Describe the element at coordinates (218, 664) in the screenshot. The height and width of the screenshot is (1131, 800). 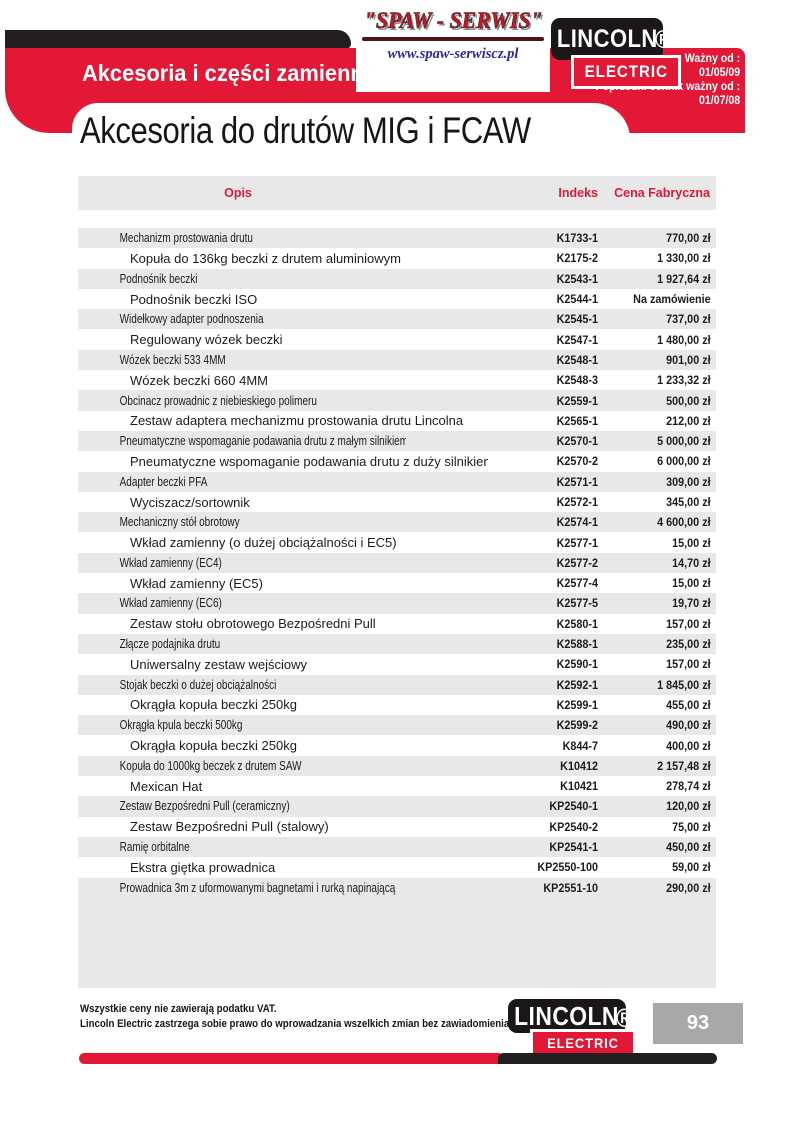
I see `row-description: Uniwersalny zestaw wejściowy` at that location.